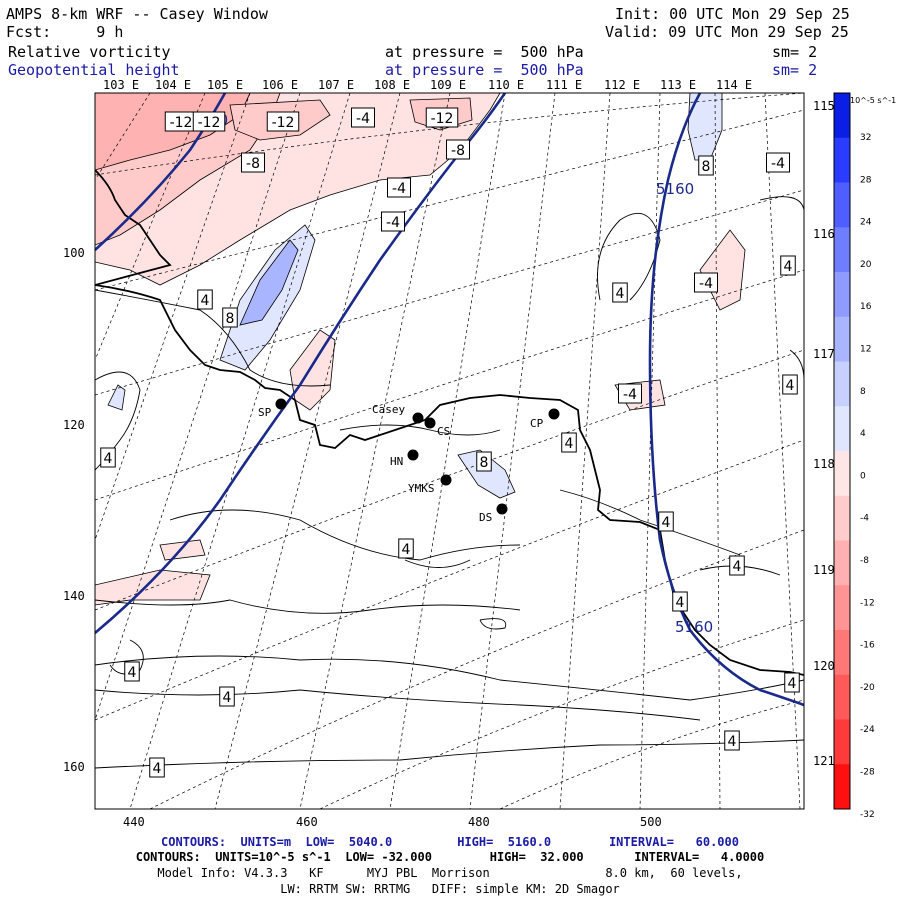 The image size is (900, 900). What do you see at coordinates (694, 627) in the screenshot?
I see `height-label-5160-south: 5160` at bounding box center [694, 627].